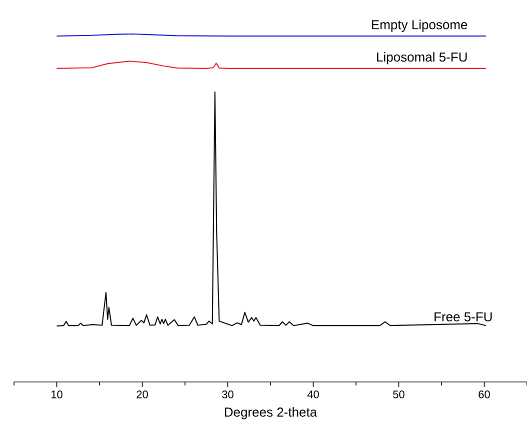 The height and width of the screenshot is (438, 527). What do you see at coordinates (420, 26) in the screenshot?
I see `series-label: Empty Liposome` at bounding box center [420, 26].